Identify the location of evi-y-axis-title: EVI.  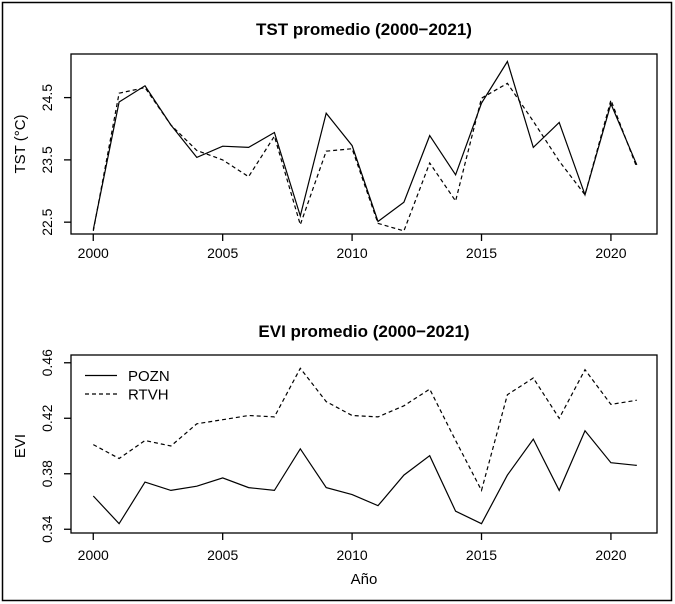
(20, 446).